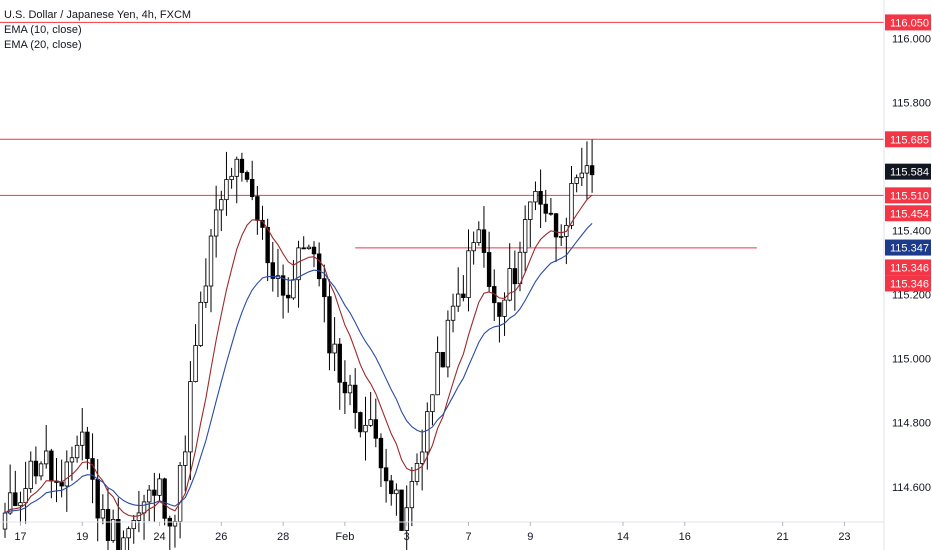 The image size is (932, 550). What do you see at coordinates (432, 532) in the screenshot?
I see `time-axis: 17 19 24 26 28 Feb 3 7 9 14 16 21 23` at bounding box center [432, 532].